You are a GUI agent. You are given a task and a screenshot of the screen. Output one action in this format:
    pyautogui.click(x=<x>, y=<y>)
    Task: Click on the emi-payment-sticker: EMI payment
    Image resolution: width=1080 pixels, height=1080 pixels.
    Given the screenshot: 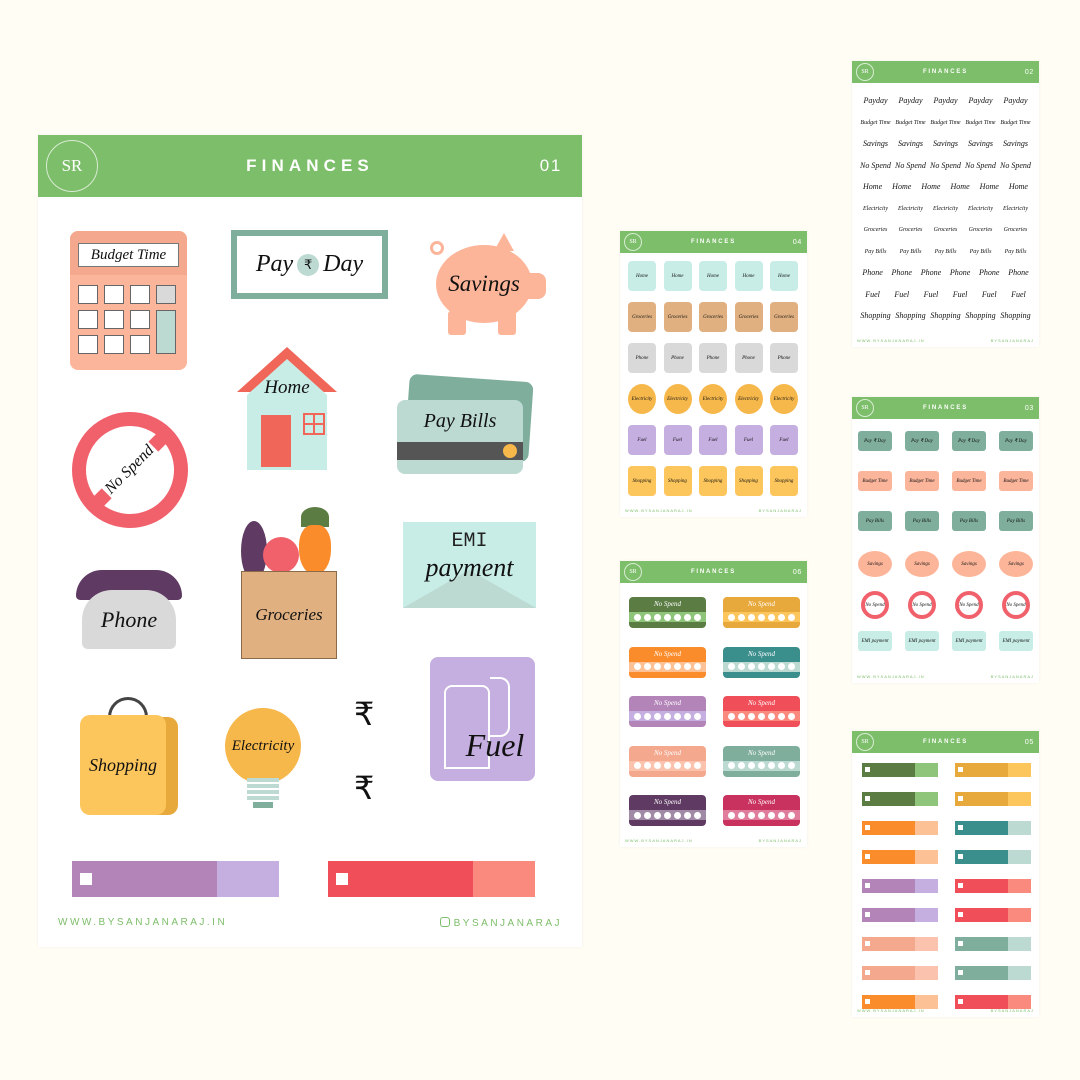 What is the action you would take?
    pyautogui.click(x=469, y=565)
    